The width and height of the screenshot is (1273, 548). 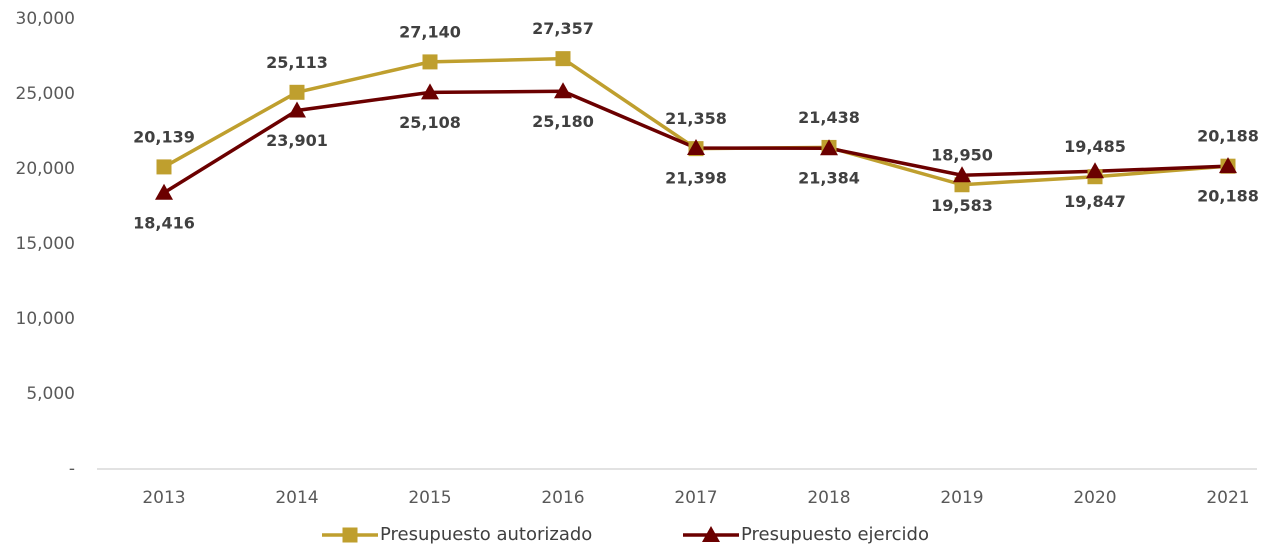 I want to click on data-label: 18,416, so click(x=164, y=222).